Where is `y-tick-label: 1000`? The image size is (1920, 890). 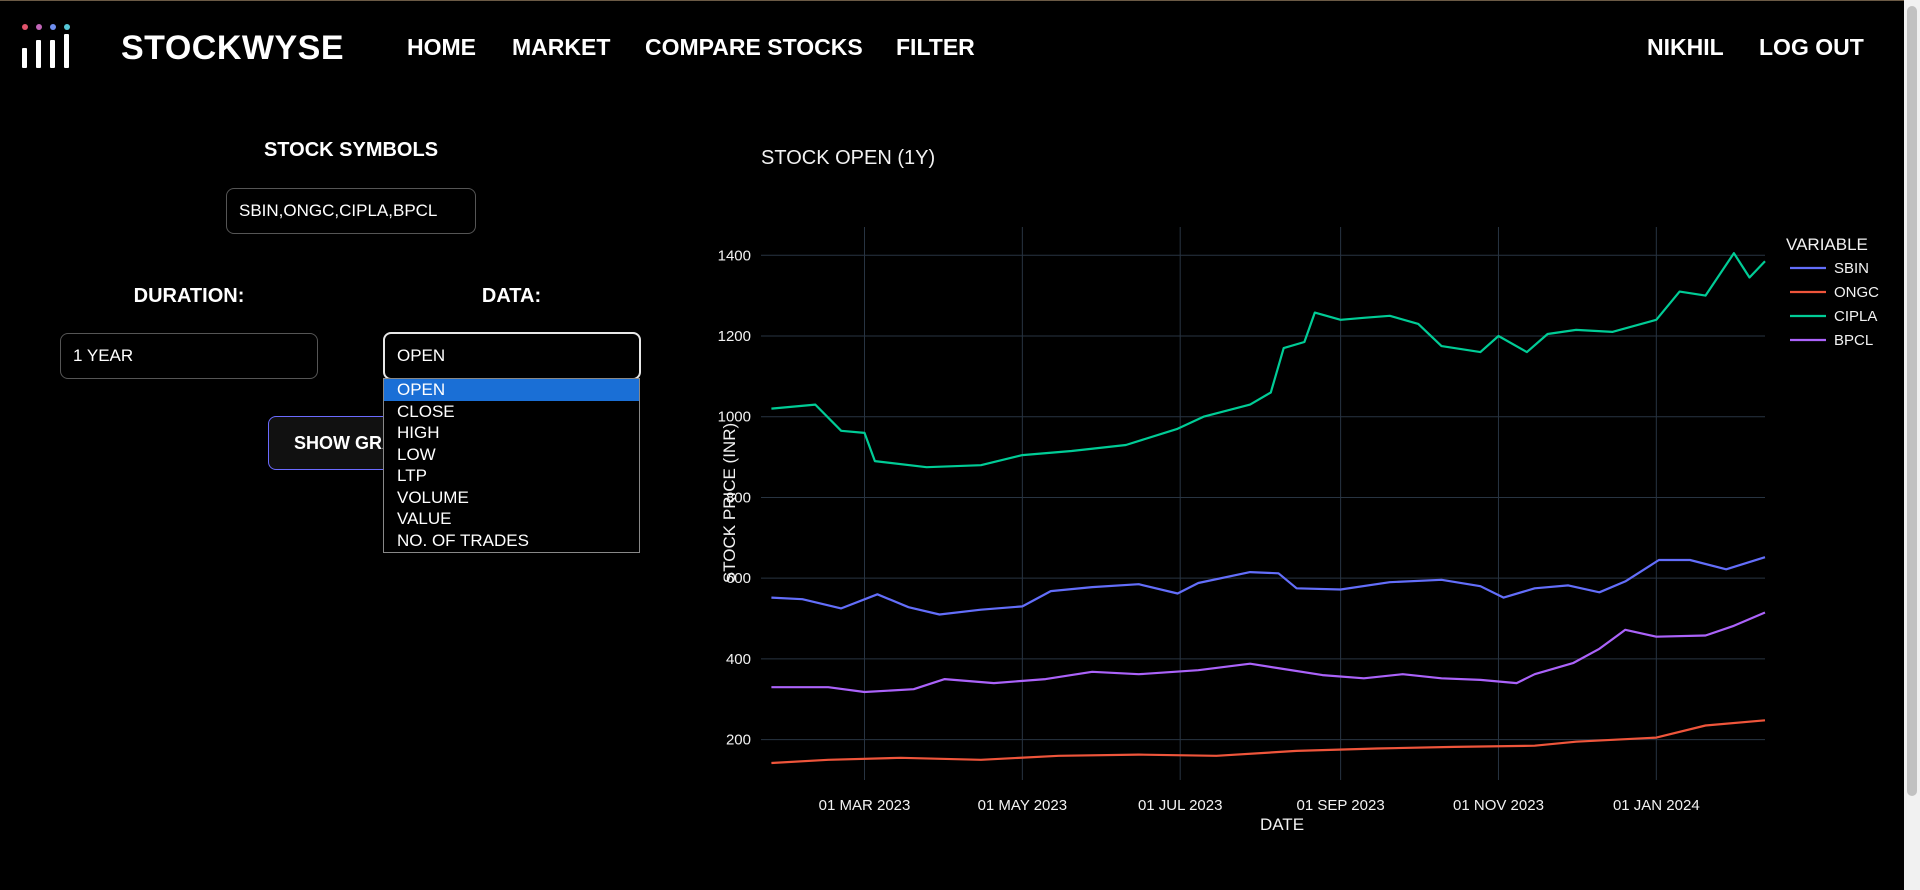
y-tick-label: 1000 is located at coordinates (734, 417).